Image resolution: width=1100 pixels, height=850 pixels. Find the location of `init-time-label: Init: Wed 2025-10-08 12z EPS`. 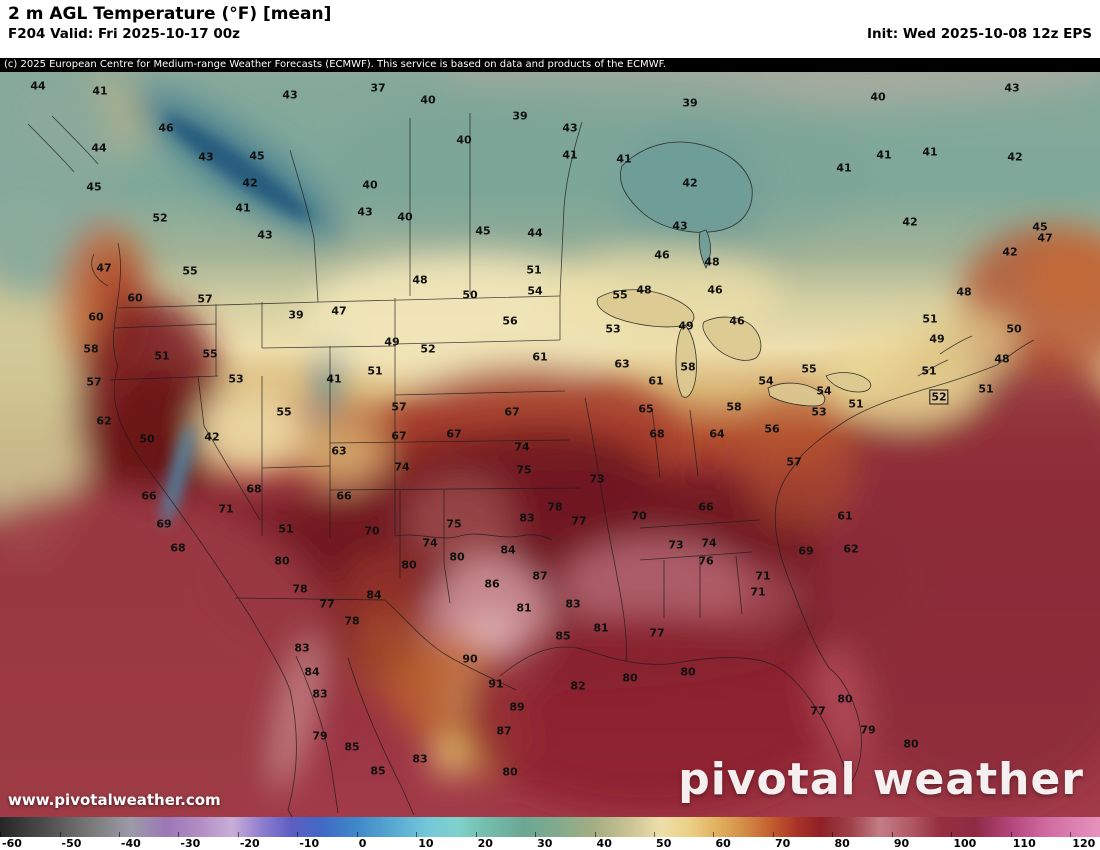

init-time-label: Init: Wed 2025-10-08 12z EPS is located at coordinates (979, 34).